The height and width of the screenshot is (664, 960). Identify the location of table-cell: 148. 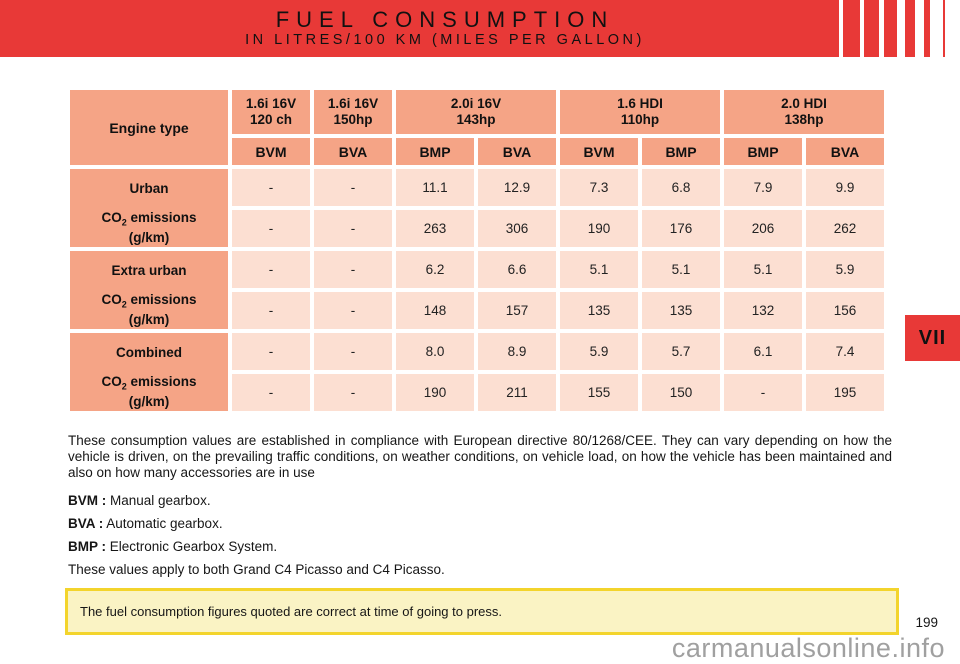
(435, 310).